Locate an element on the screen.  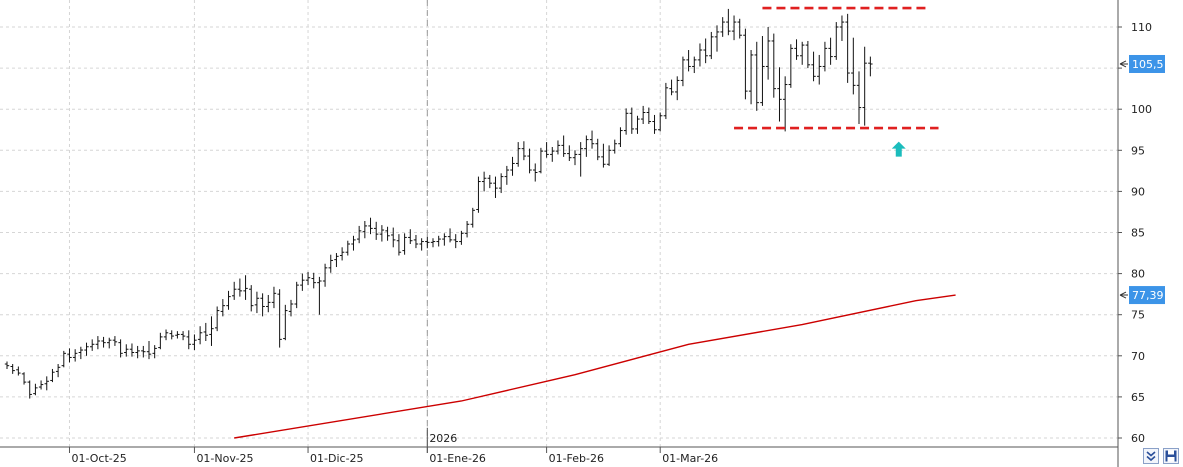
x-tick-label: 01-Oct-25 is located at coordinates (98, 458).